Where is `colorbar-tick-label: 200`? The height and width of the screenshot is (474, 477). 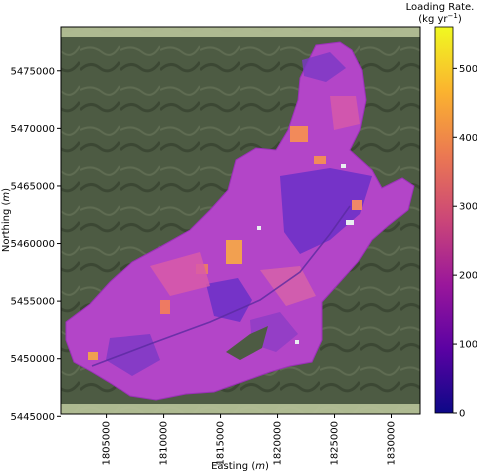
colorbar-tick-label: 200 is located at coordinates (468, 276).